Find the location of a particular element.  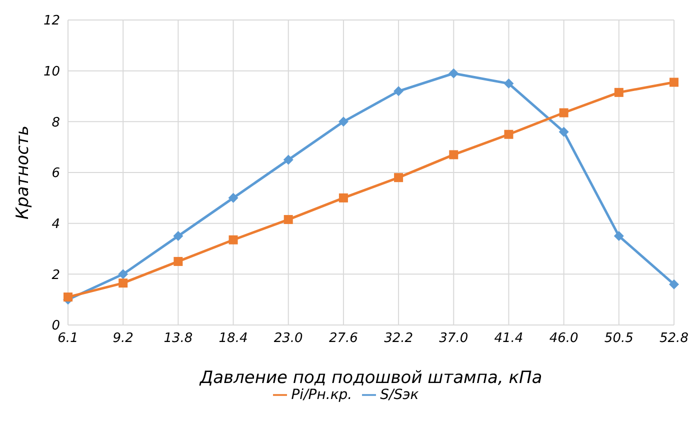

x-tick-label: 18.4 is located at coordinates (233, 338).